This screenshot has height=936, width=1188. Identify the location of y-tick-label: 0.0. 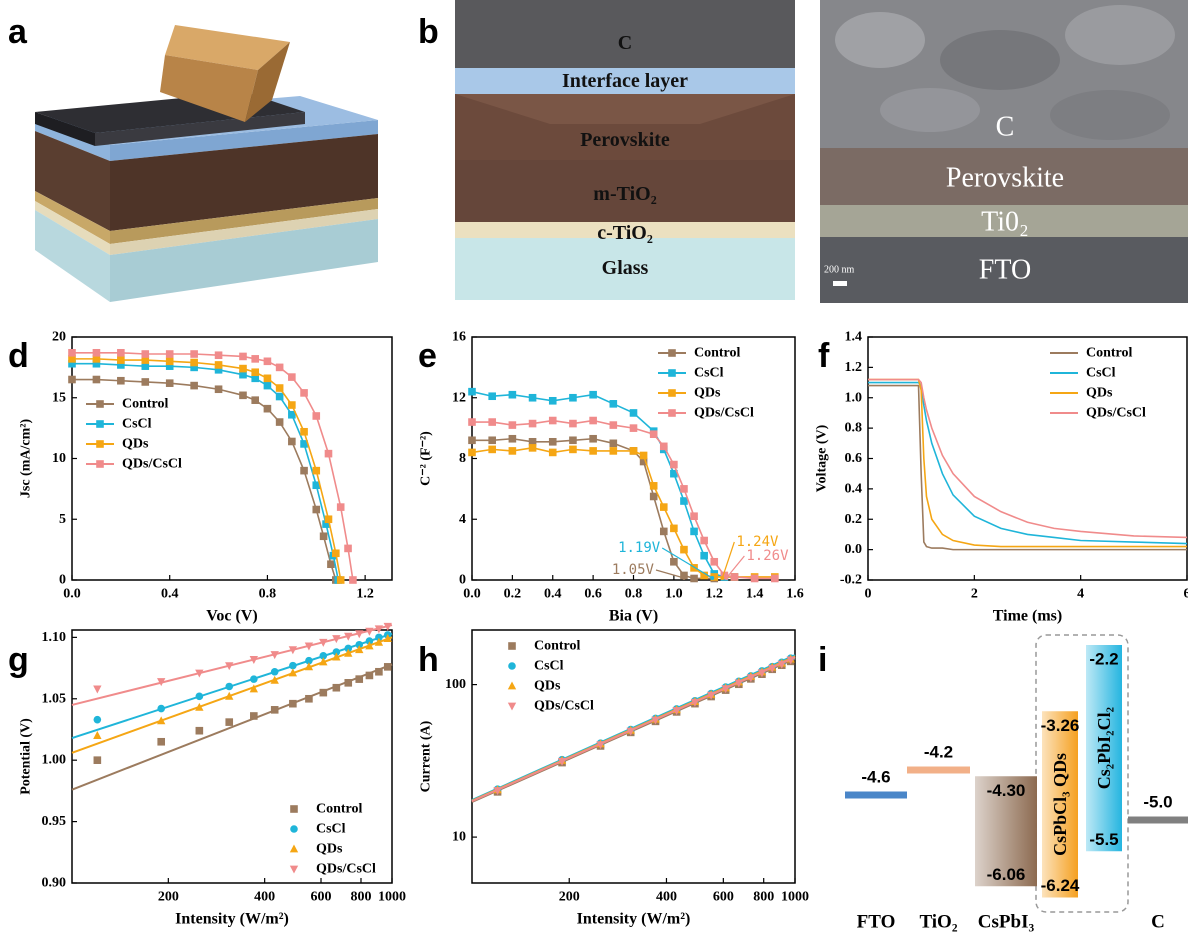
(854, 549).